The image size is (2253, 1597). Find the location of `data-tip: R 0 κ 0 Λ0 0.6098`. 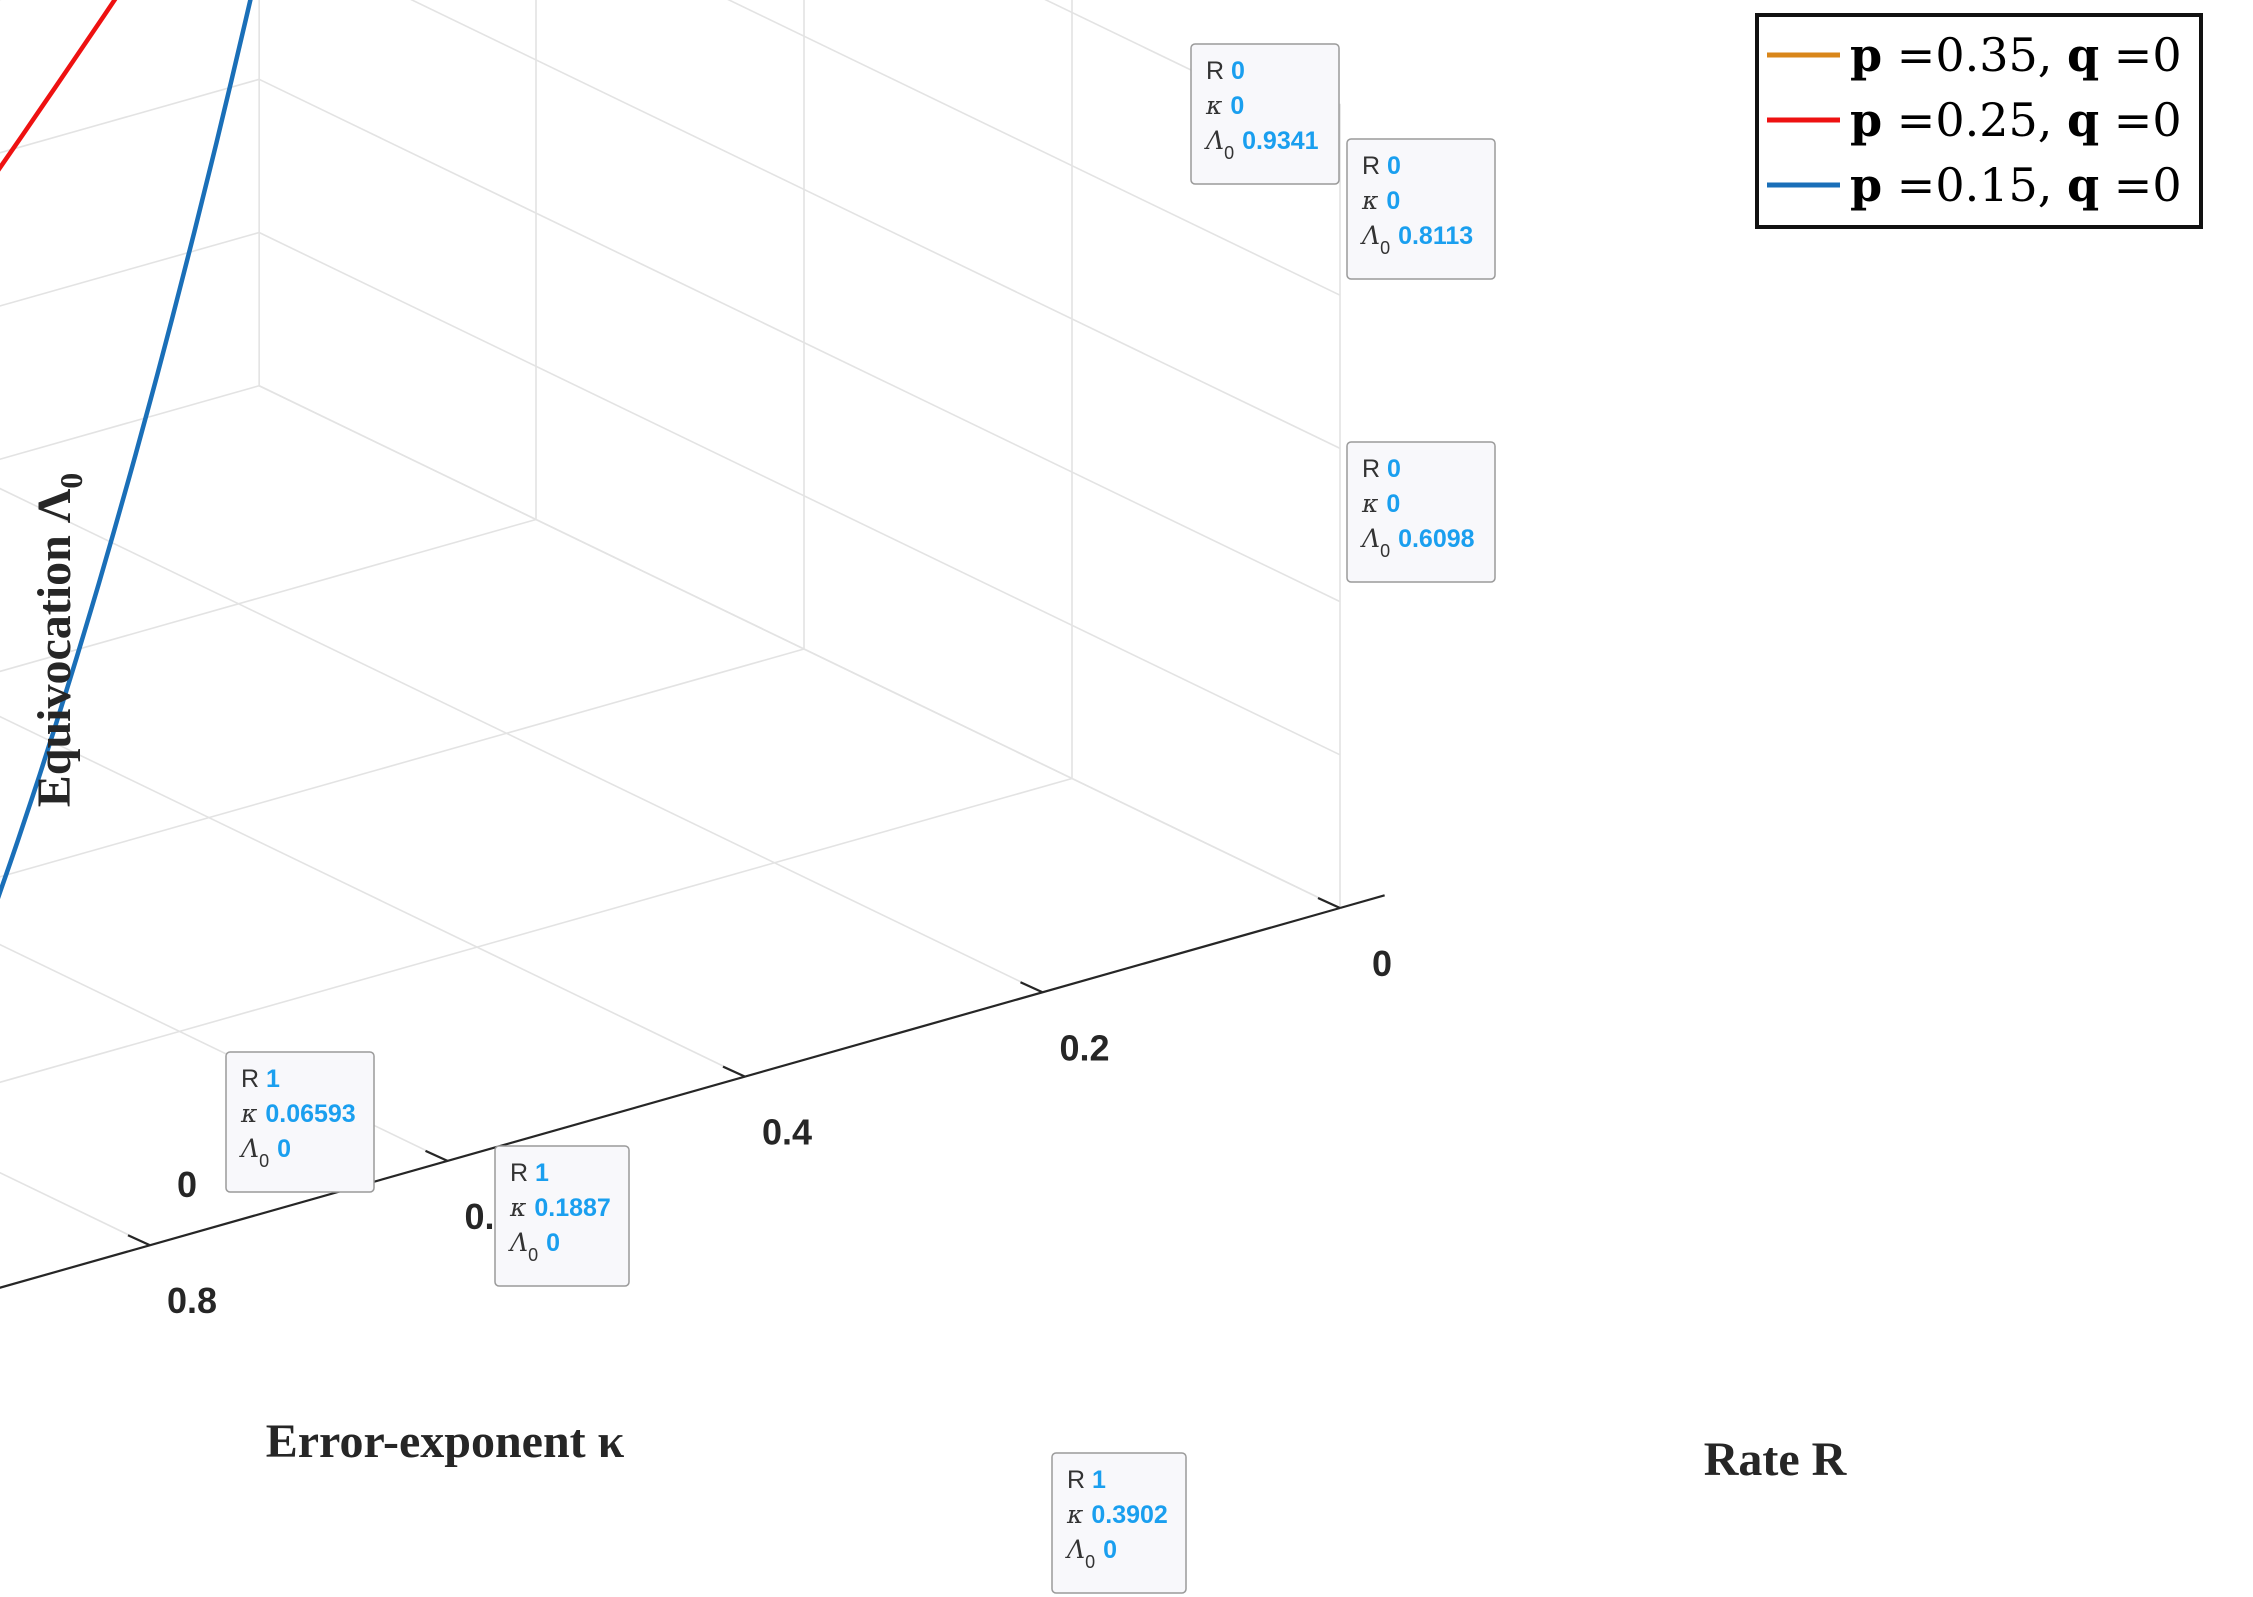

data-tip: R 0 κ 0 Λ0 0.6098 is located at coordinates (1421, 512).